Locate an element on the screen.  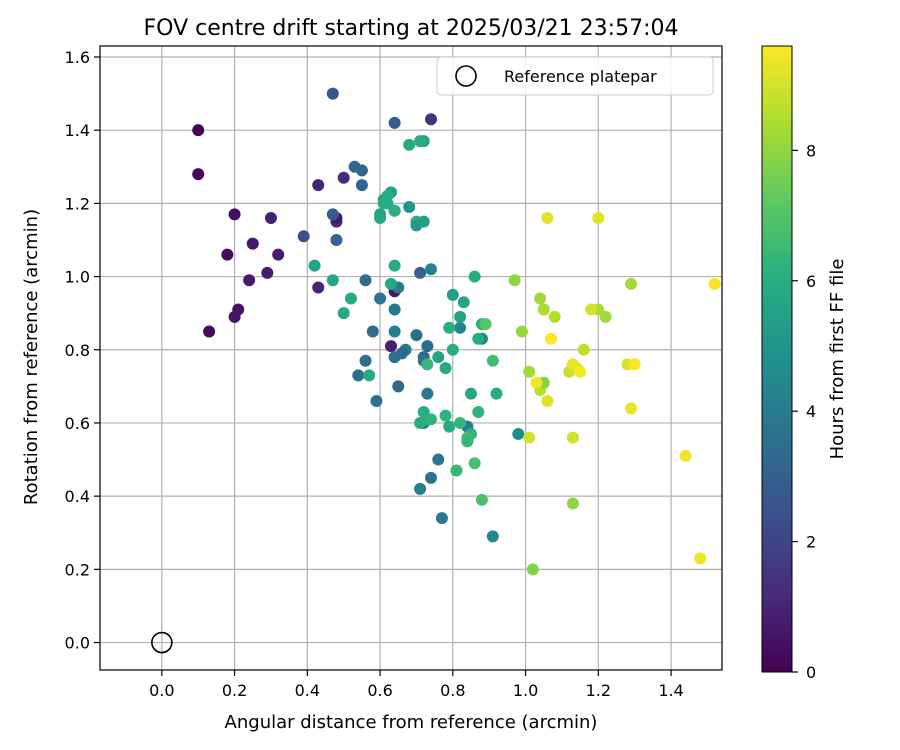
x-tick-label: 0.8 is located at coordinates (452, 690).